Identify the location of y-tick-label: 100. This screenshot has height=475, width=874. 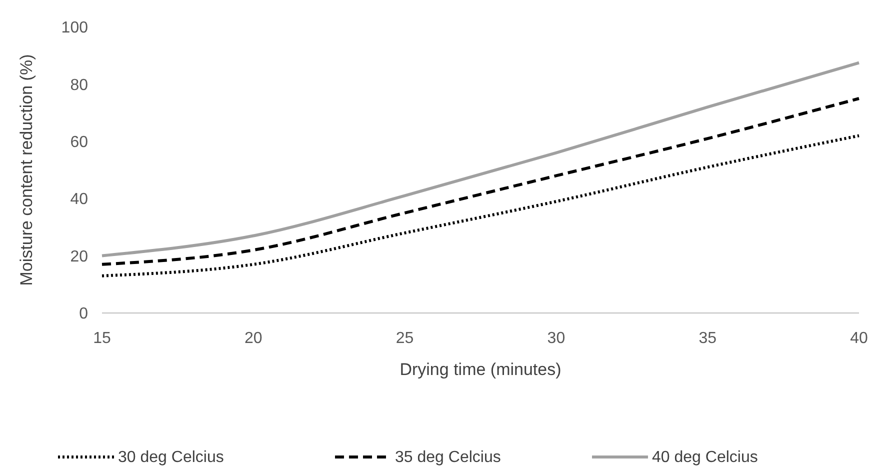
(74, 28).